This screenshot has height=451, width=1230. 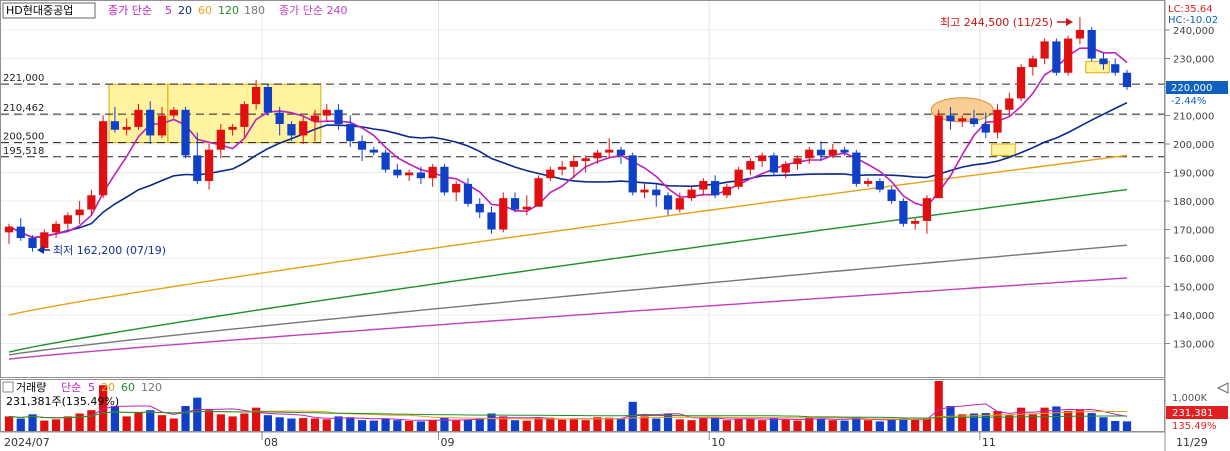 What do you see at coordinates (313, 10) in the screenshot?
I see `legend-ma-240: 종가 단순 240` at bounding box center [313, 10].